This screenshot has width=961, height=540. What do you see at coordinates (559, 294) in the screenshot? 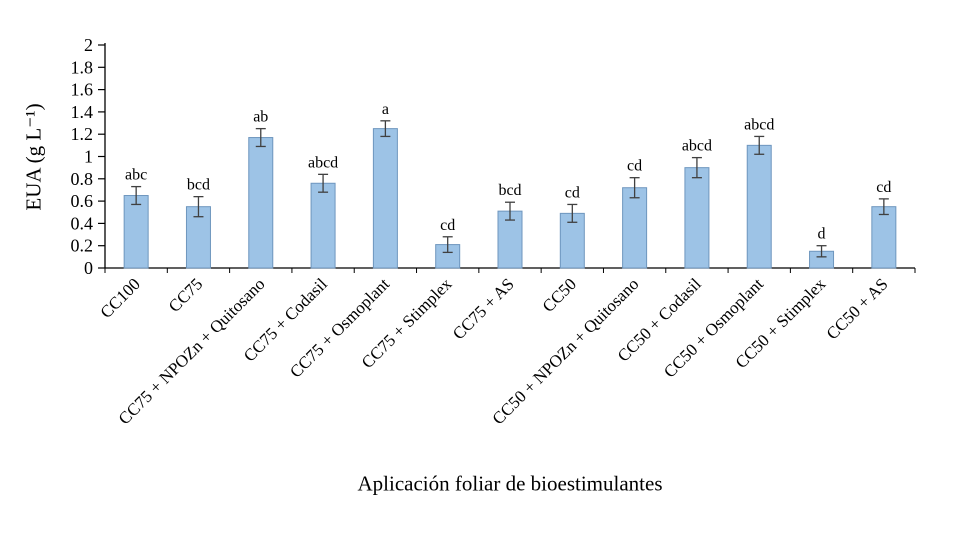
I see `x-category-label: CC50` at bounding box center [559, 294].